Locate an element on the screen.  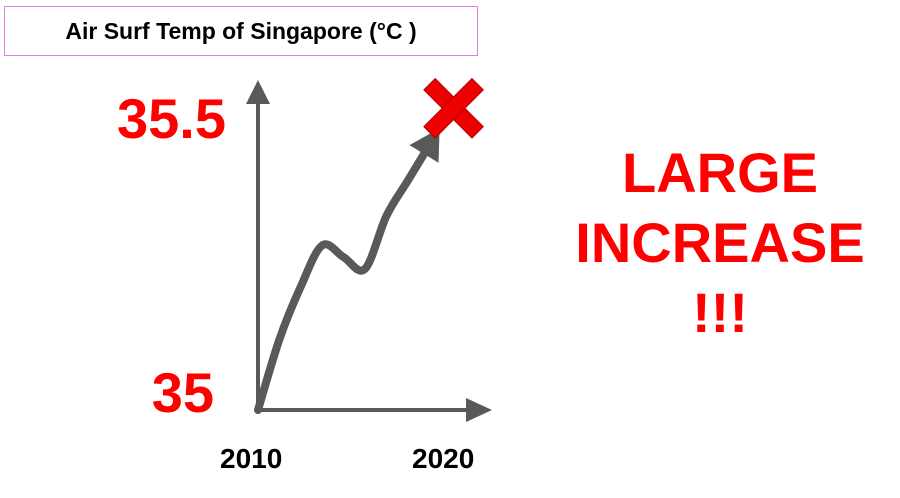
callout-line-1: LARGE is located at coordinates (720, 172).